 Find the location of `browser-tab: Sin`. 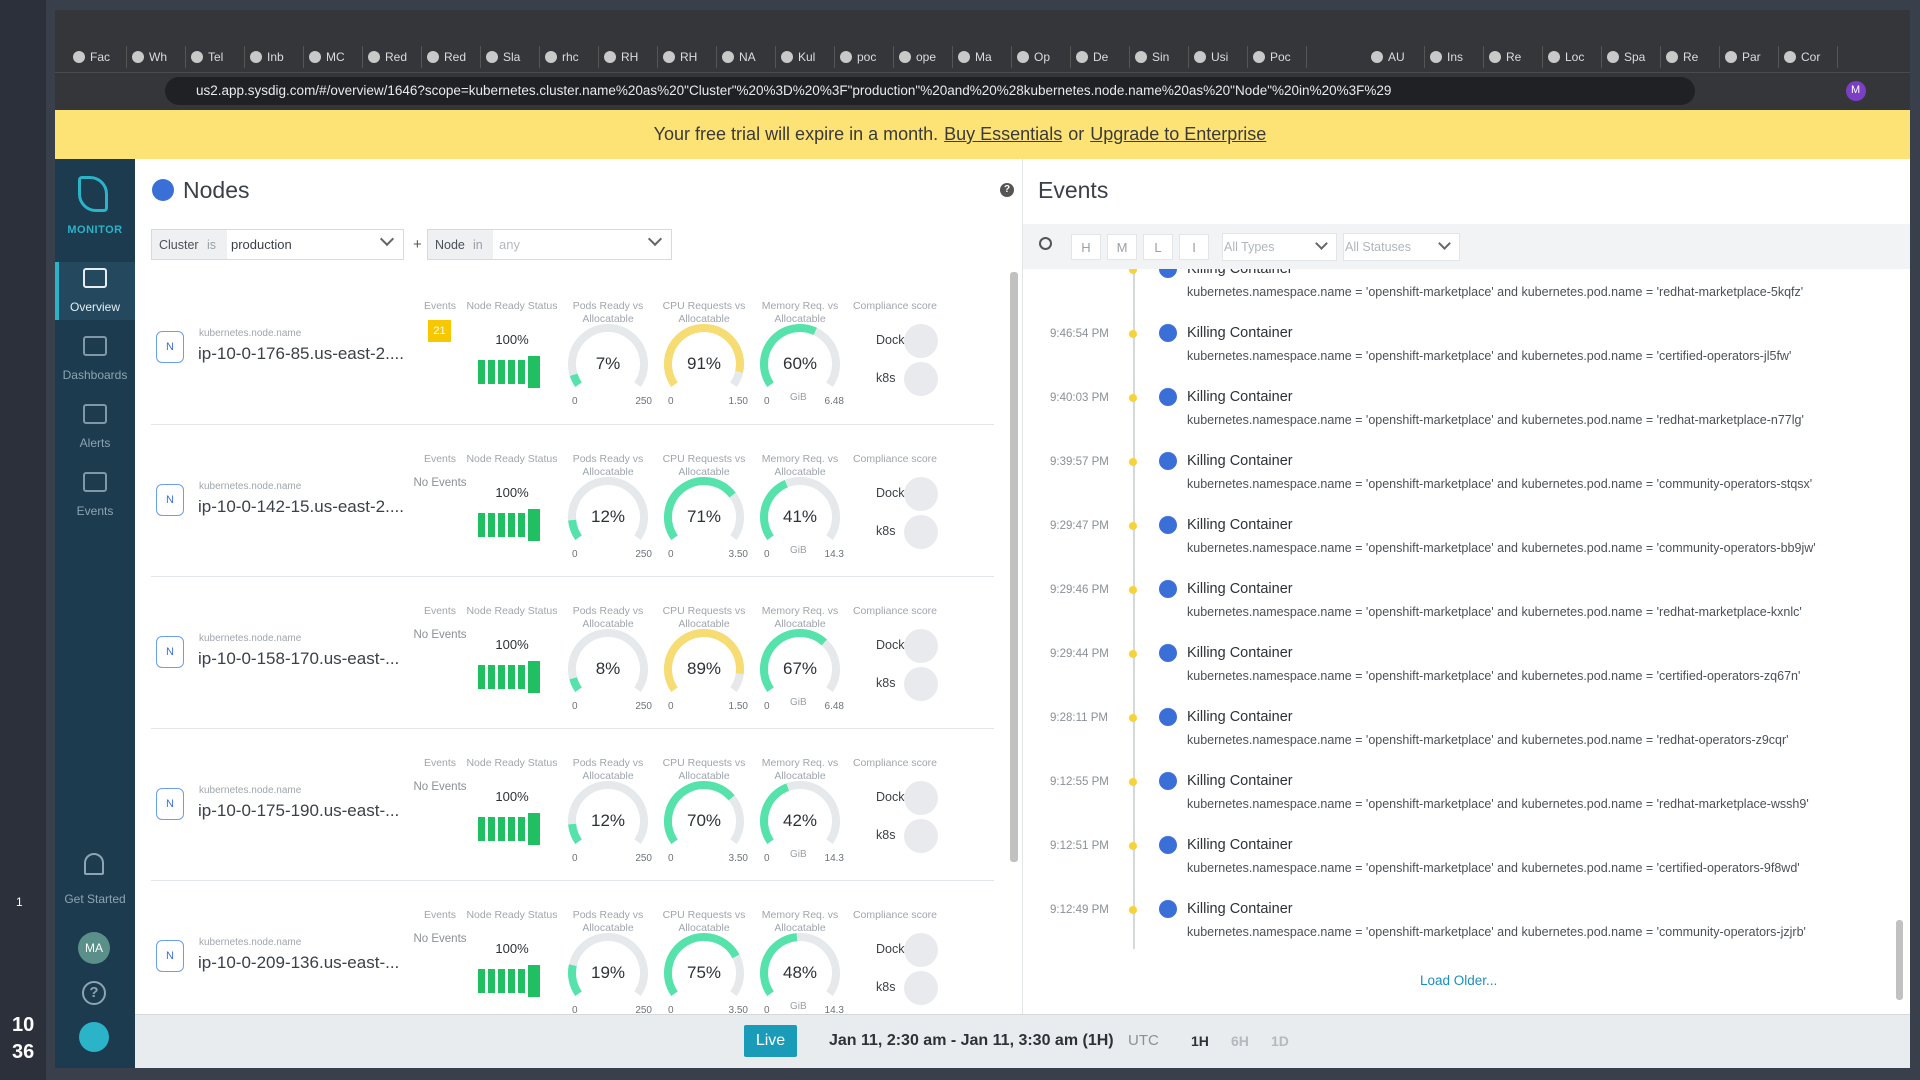

browser-tab: Sin is located at coordinates (1159, 57).